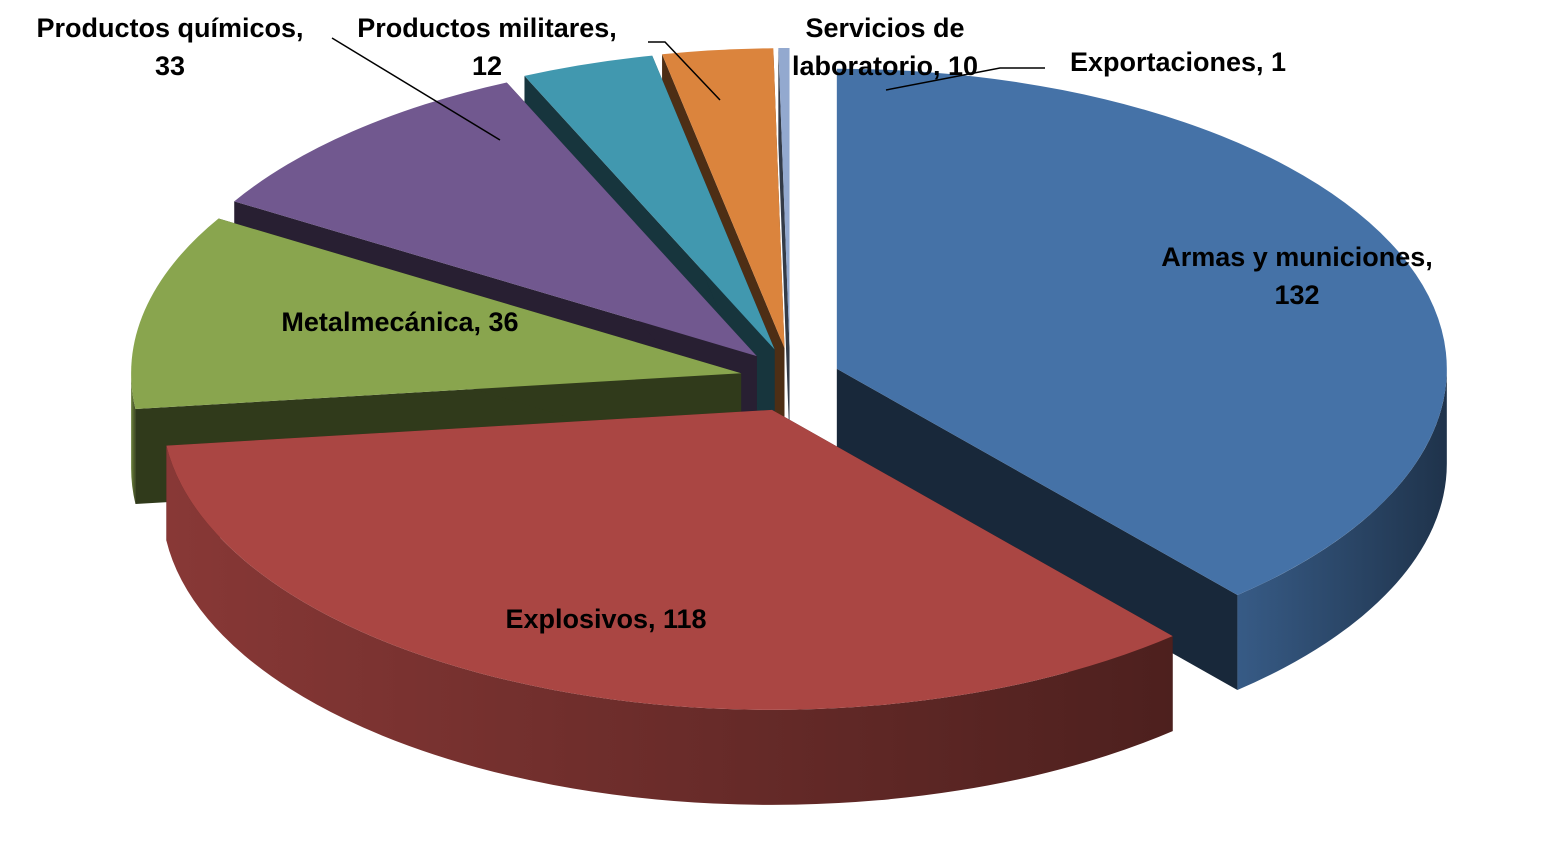  I want to click on leader-lines, so click(688, 89).